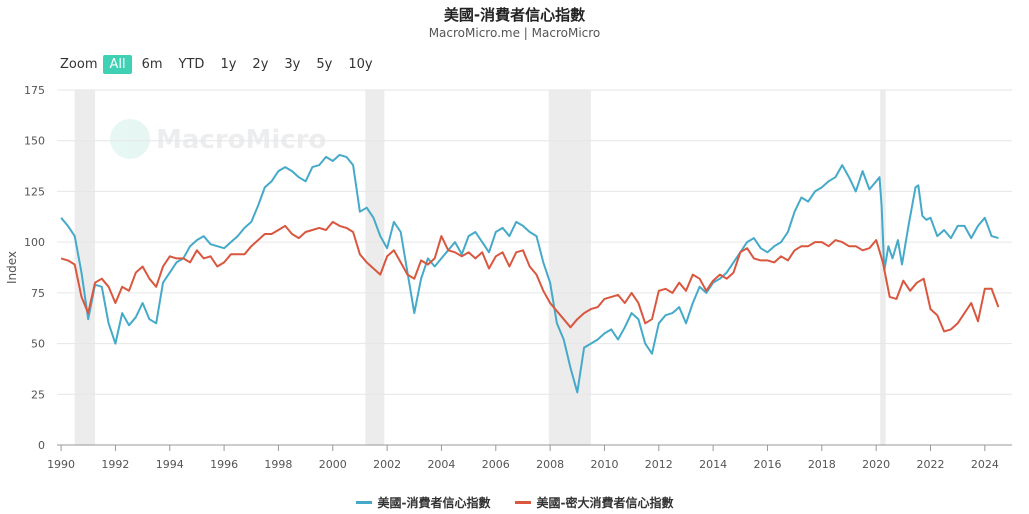  I want to click on x-tick-label: 2012, so click(659, 464).